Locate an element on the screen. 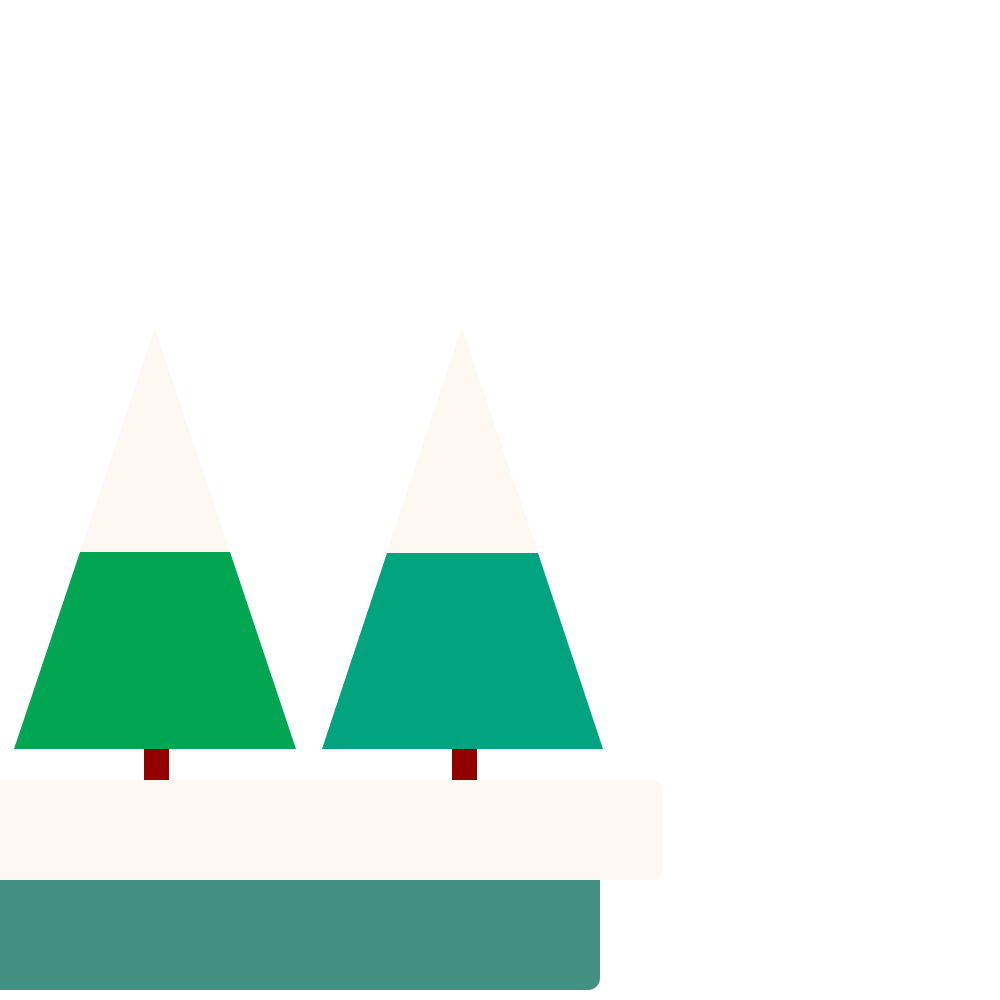 This screenshot has height=1000, width=1000. tree-left-snow-cap is located at coordinates (155, 440).